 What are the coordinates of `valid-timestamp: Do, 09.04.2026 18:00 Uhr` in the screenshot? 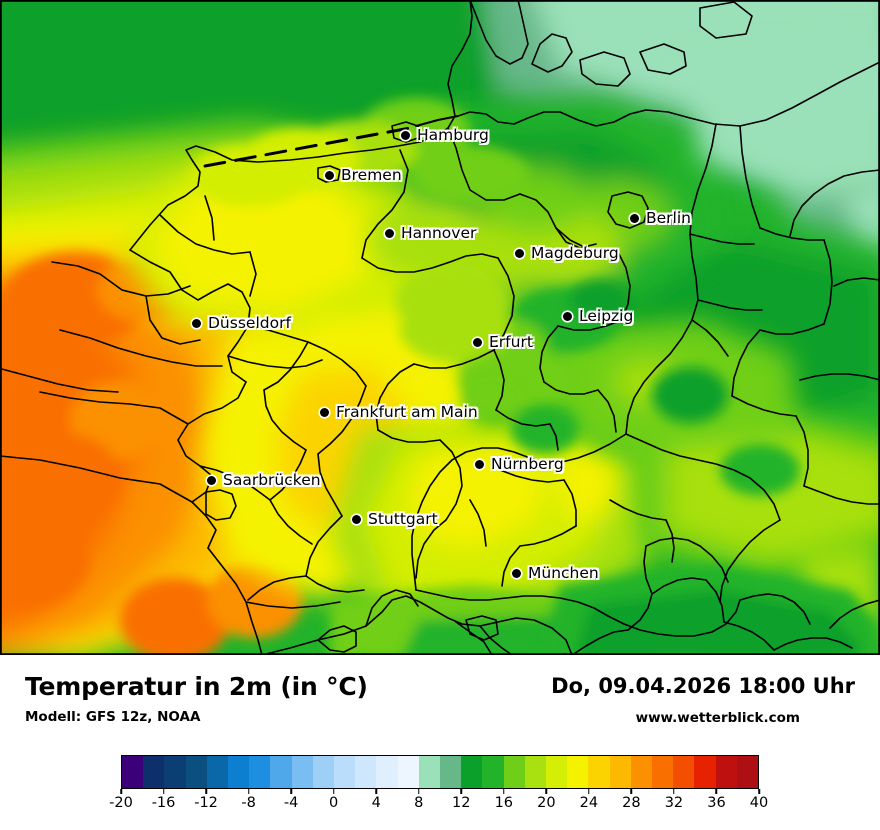 It's located at (703, 686).